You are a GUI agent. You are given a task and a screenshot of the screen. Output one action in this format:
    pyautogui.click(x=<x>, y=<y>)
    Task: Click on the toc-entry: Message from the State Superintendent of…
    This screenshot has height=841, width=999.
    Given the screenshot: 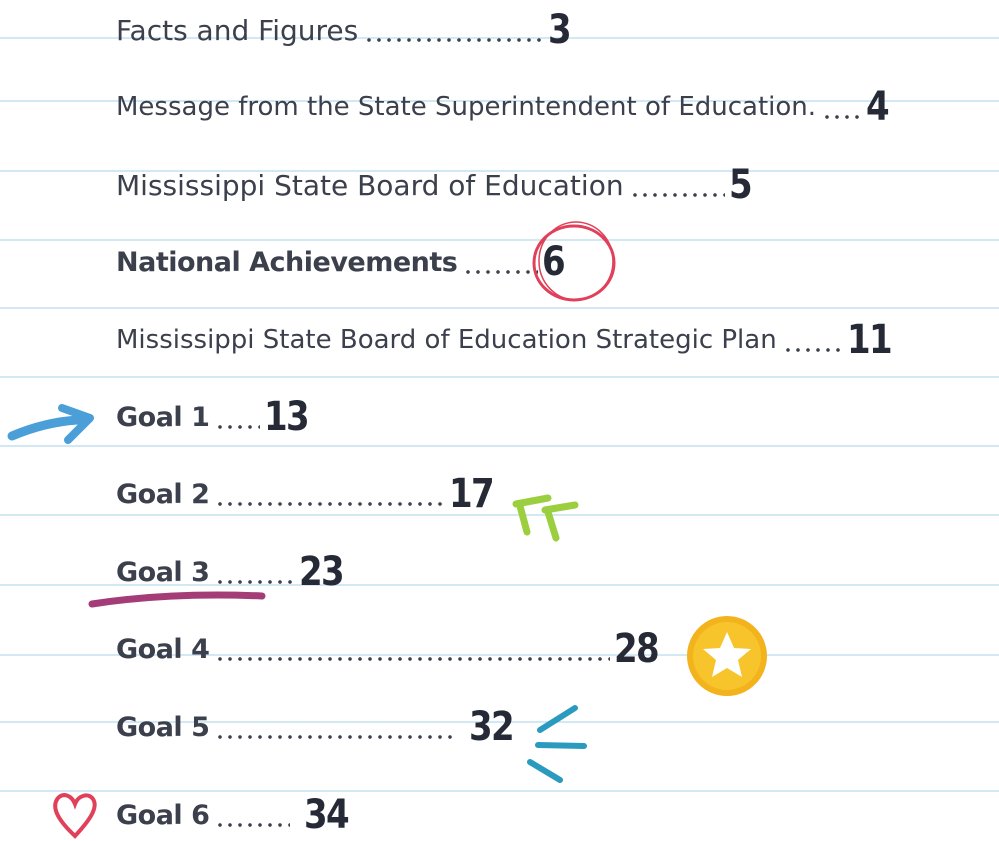 What is the action you would take?
    pyautogui.click(x=504, y=107)
    